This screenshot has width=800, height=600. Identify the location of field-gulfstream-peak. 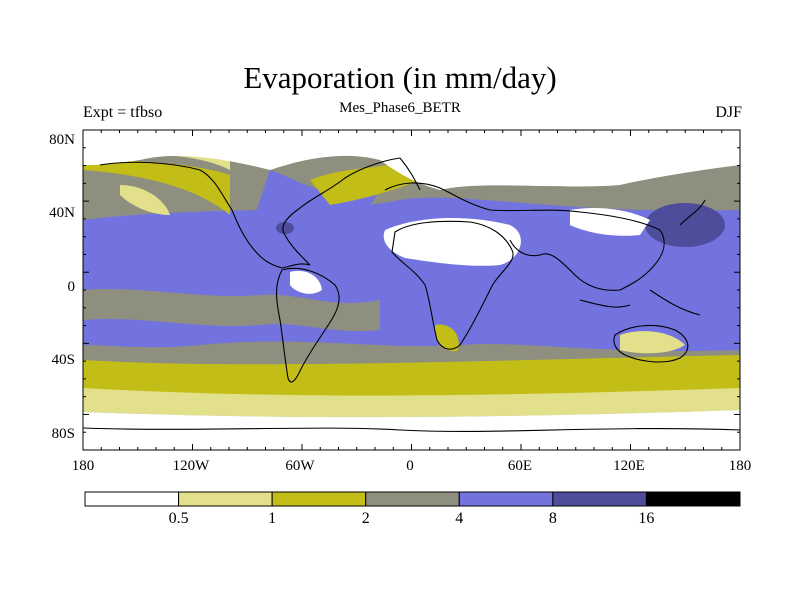
(285, 228).